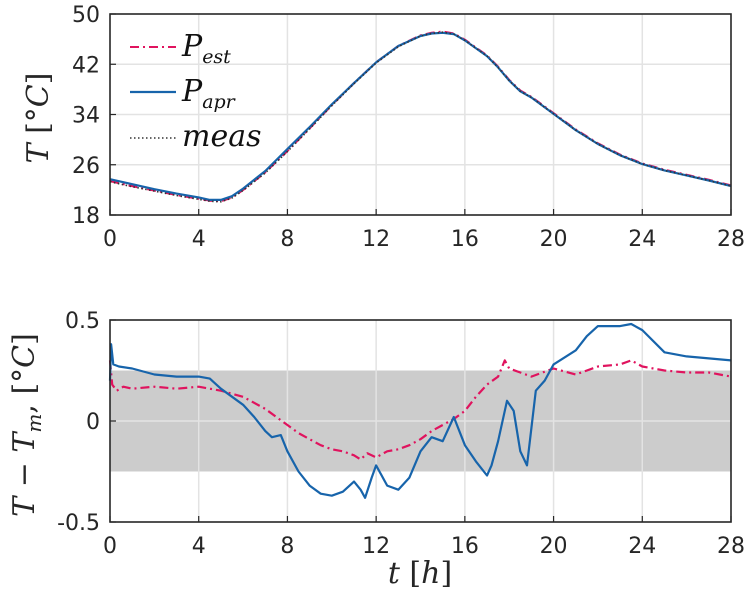  What do you see at coordinates (24, 391) in the screenshot?
I see `bottom-y-label-unit: , [°` at bounding box center [24, 391].